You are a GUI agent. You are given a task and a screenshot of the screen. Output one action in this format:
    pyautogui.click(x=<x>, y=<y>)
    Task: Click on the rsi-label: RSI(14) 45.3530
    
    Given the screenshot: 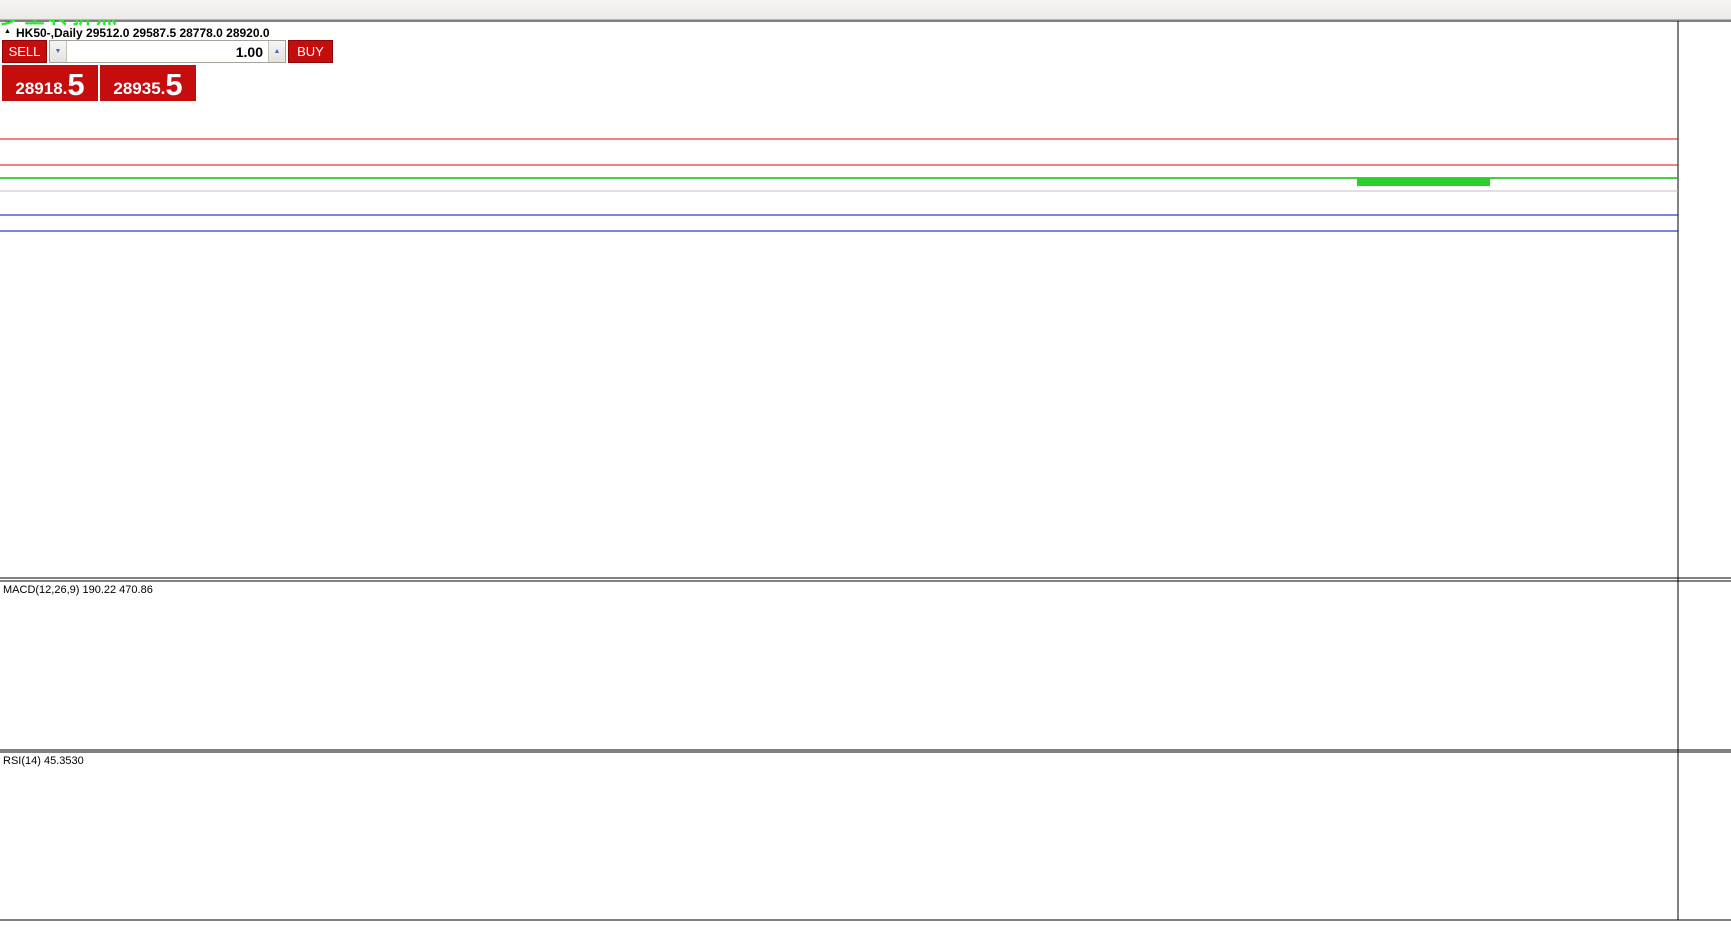 What is the action you would take?
    pyautogui.click(x=43, y=761)
    